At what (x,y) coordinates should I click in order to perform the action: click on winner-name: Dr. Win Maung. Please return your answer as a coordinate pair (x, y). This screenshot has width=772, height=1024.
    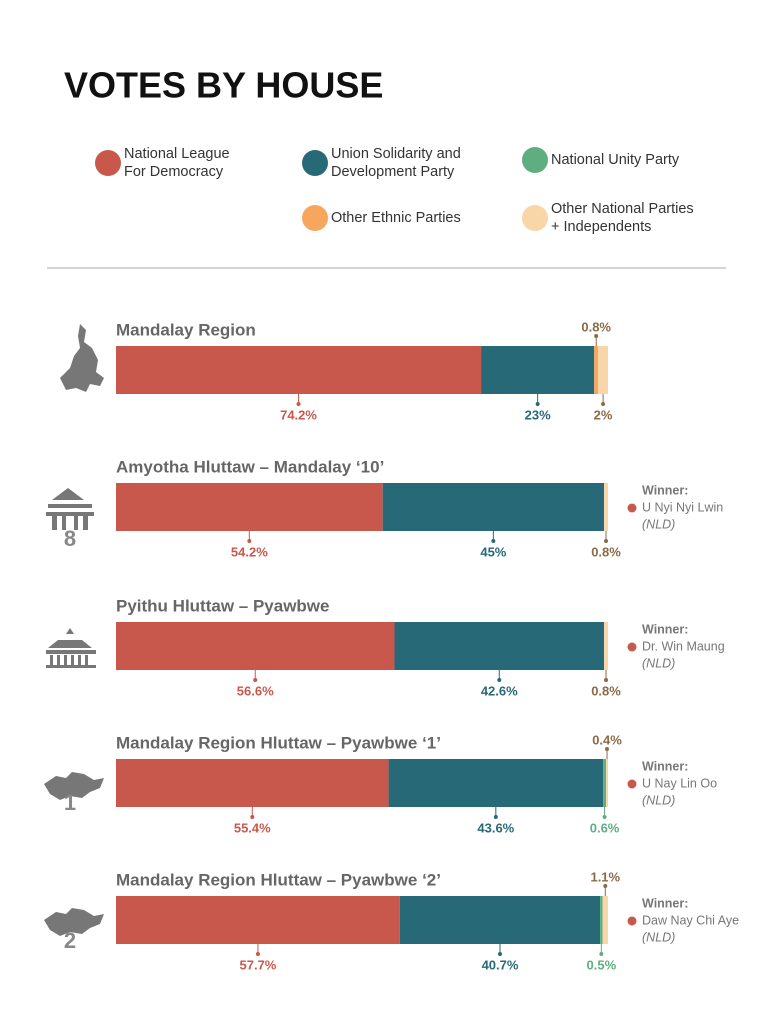
    Looking at the image, I should click on (683, 646).